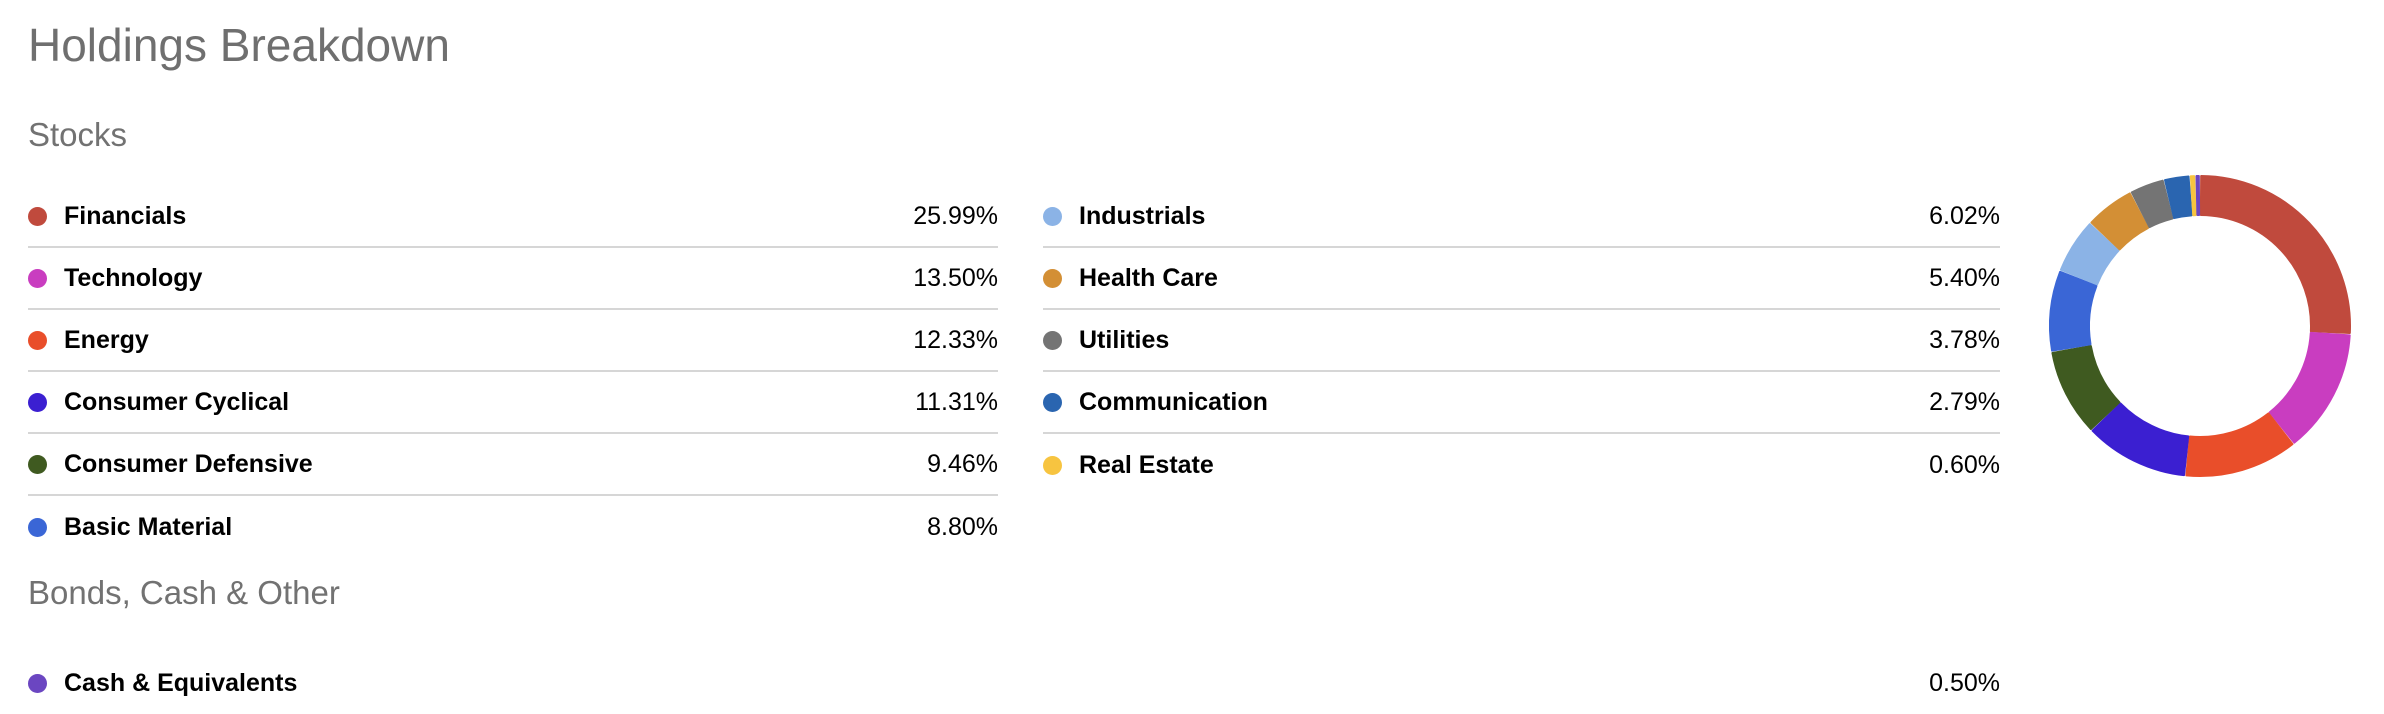  What do you see at coordinates (513, 527) in the screenshot?
I see `legend-row-basic-material: Basic Material 8.80%` at bounding box center [513, 527].